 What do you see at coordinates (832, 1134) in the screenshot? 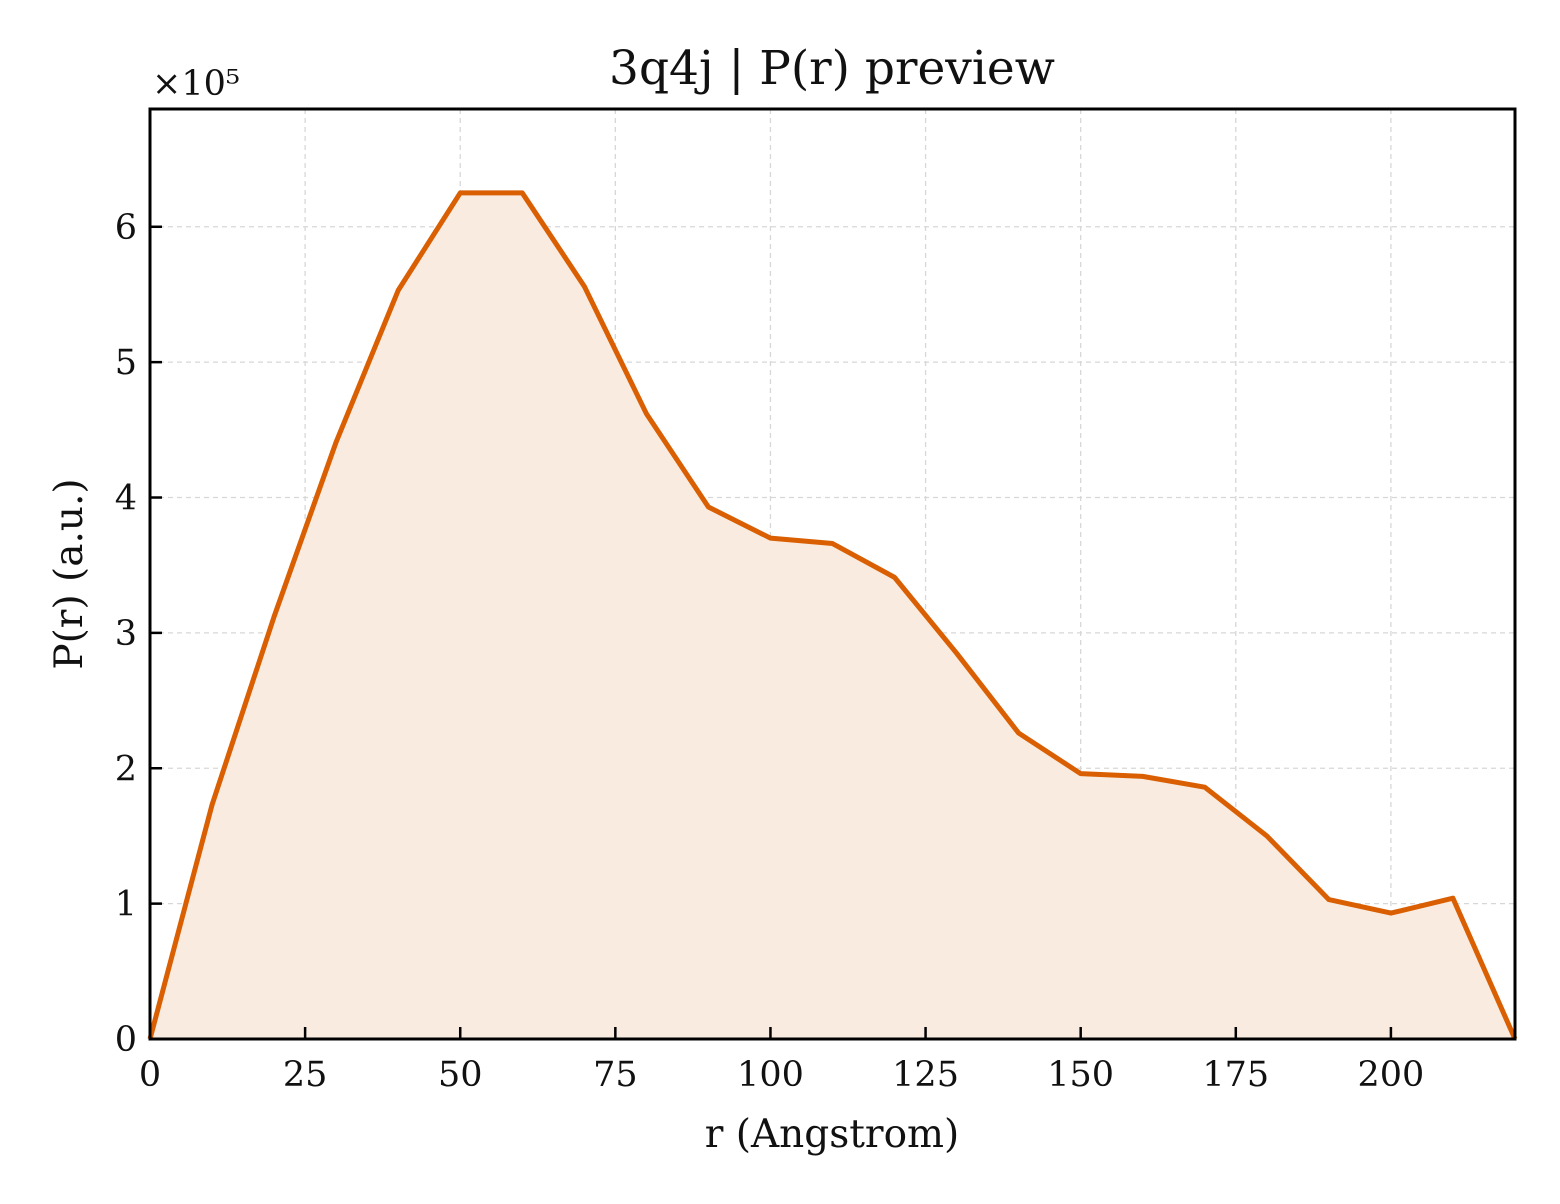
I see `x-axis-label: r (Angstrom)` at bounding box center [832, 1134].